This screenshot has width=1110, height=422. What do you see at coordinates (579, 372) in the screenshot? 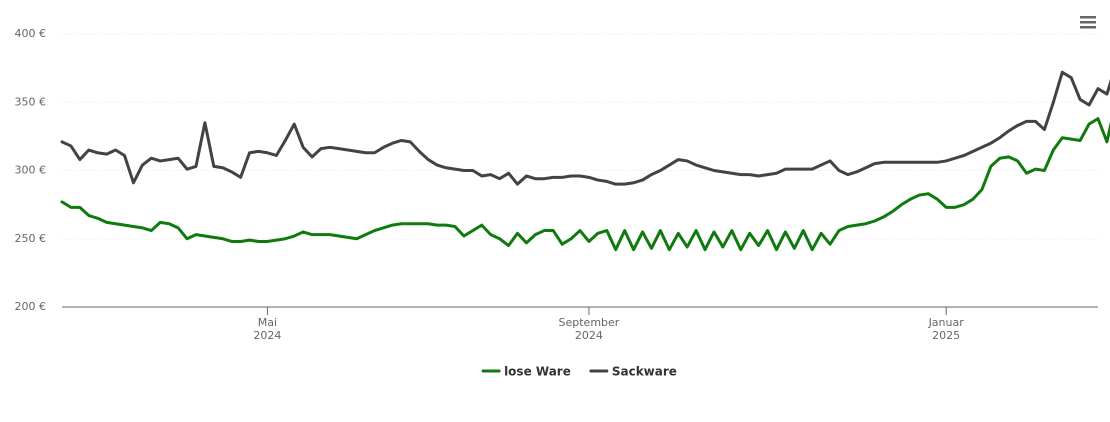
I see `legend: lose Ware Sackware` at bounding box center [579, 372].